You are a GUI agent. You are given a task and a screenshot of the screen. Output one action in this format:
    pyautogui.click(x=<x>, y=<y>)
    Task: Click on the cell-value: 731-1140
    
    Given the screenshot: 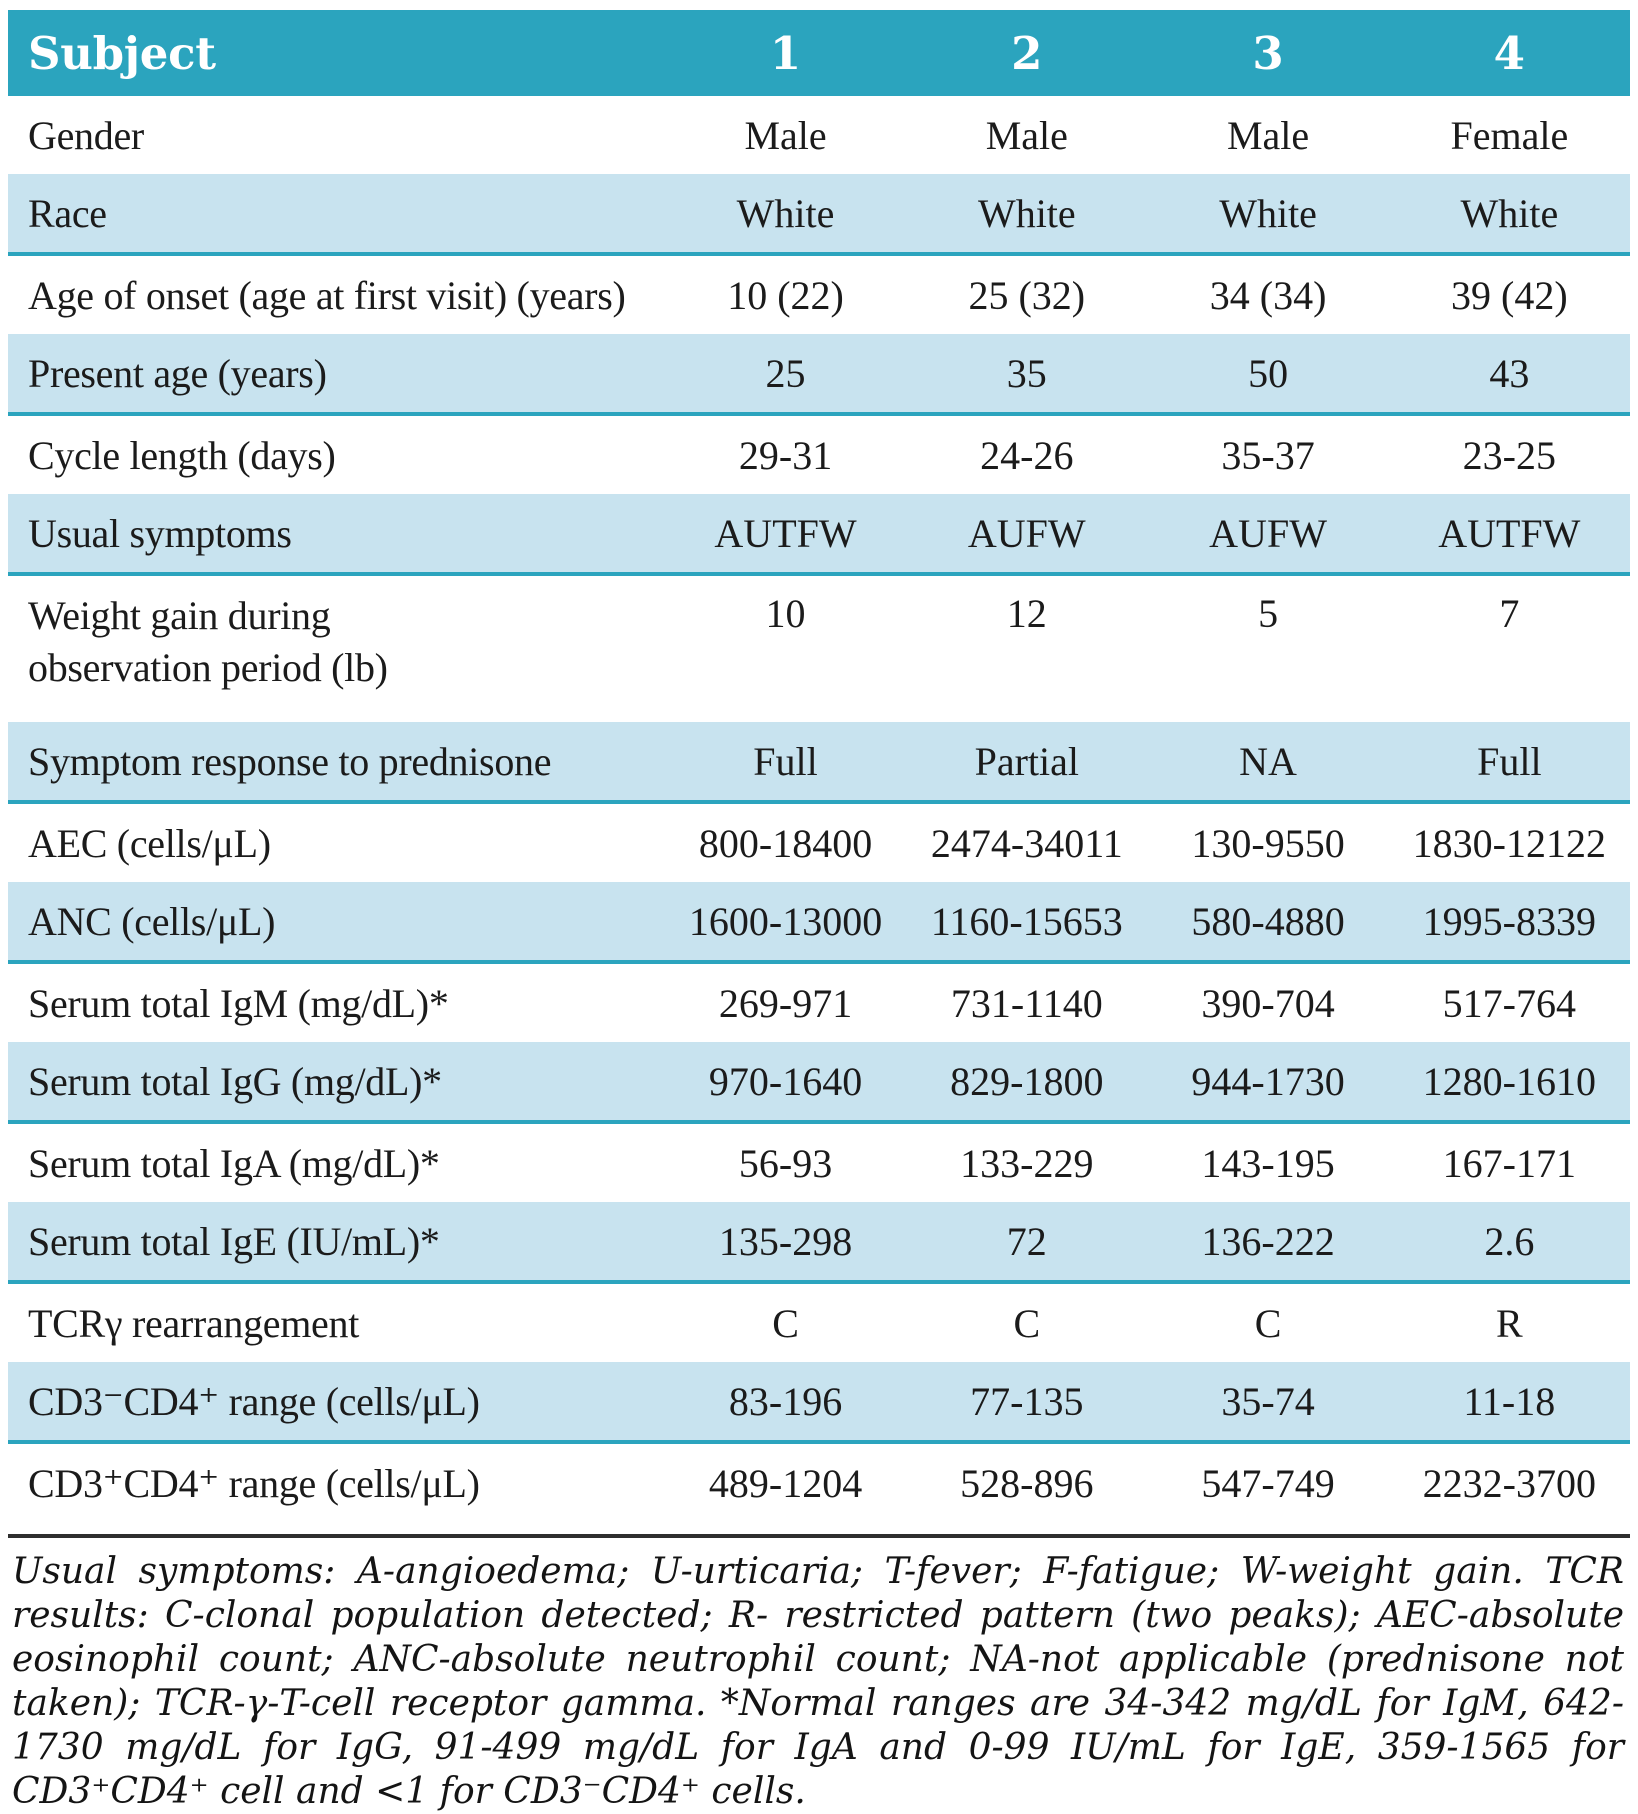 What is the action you would take?
    pyautogui.click(x=1026, y=1003)
    